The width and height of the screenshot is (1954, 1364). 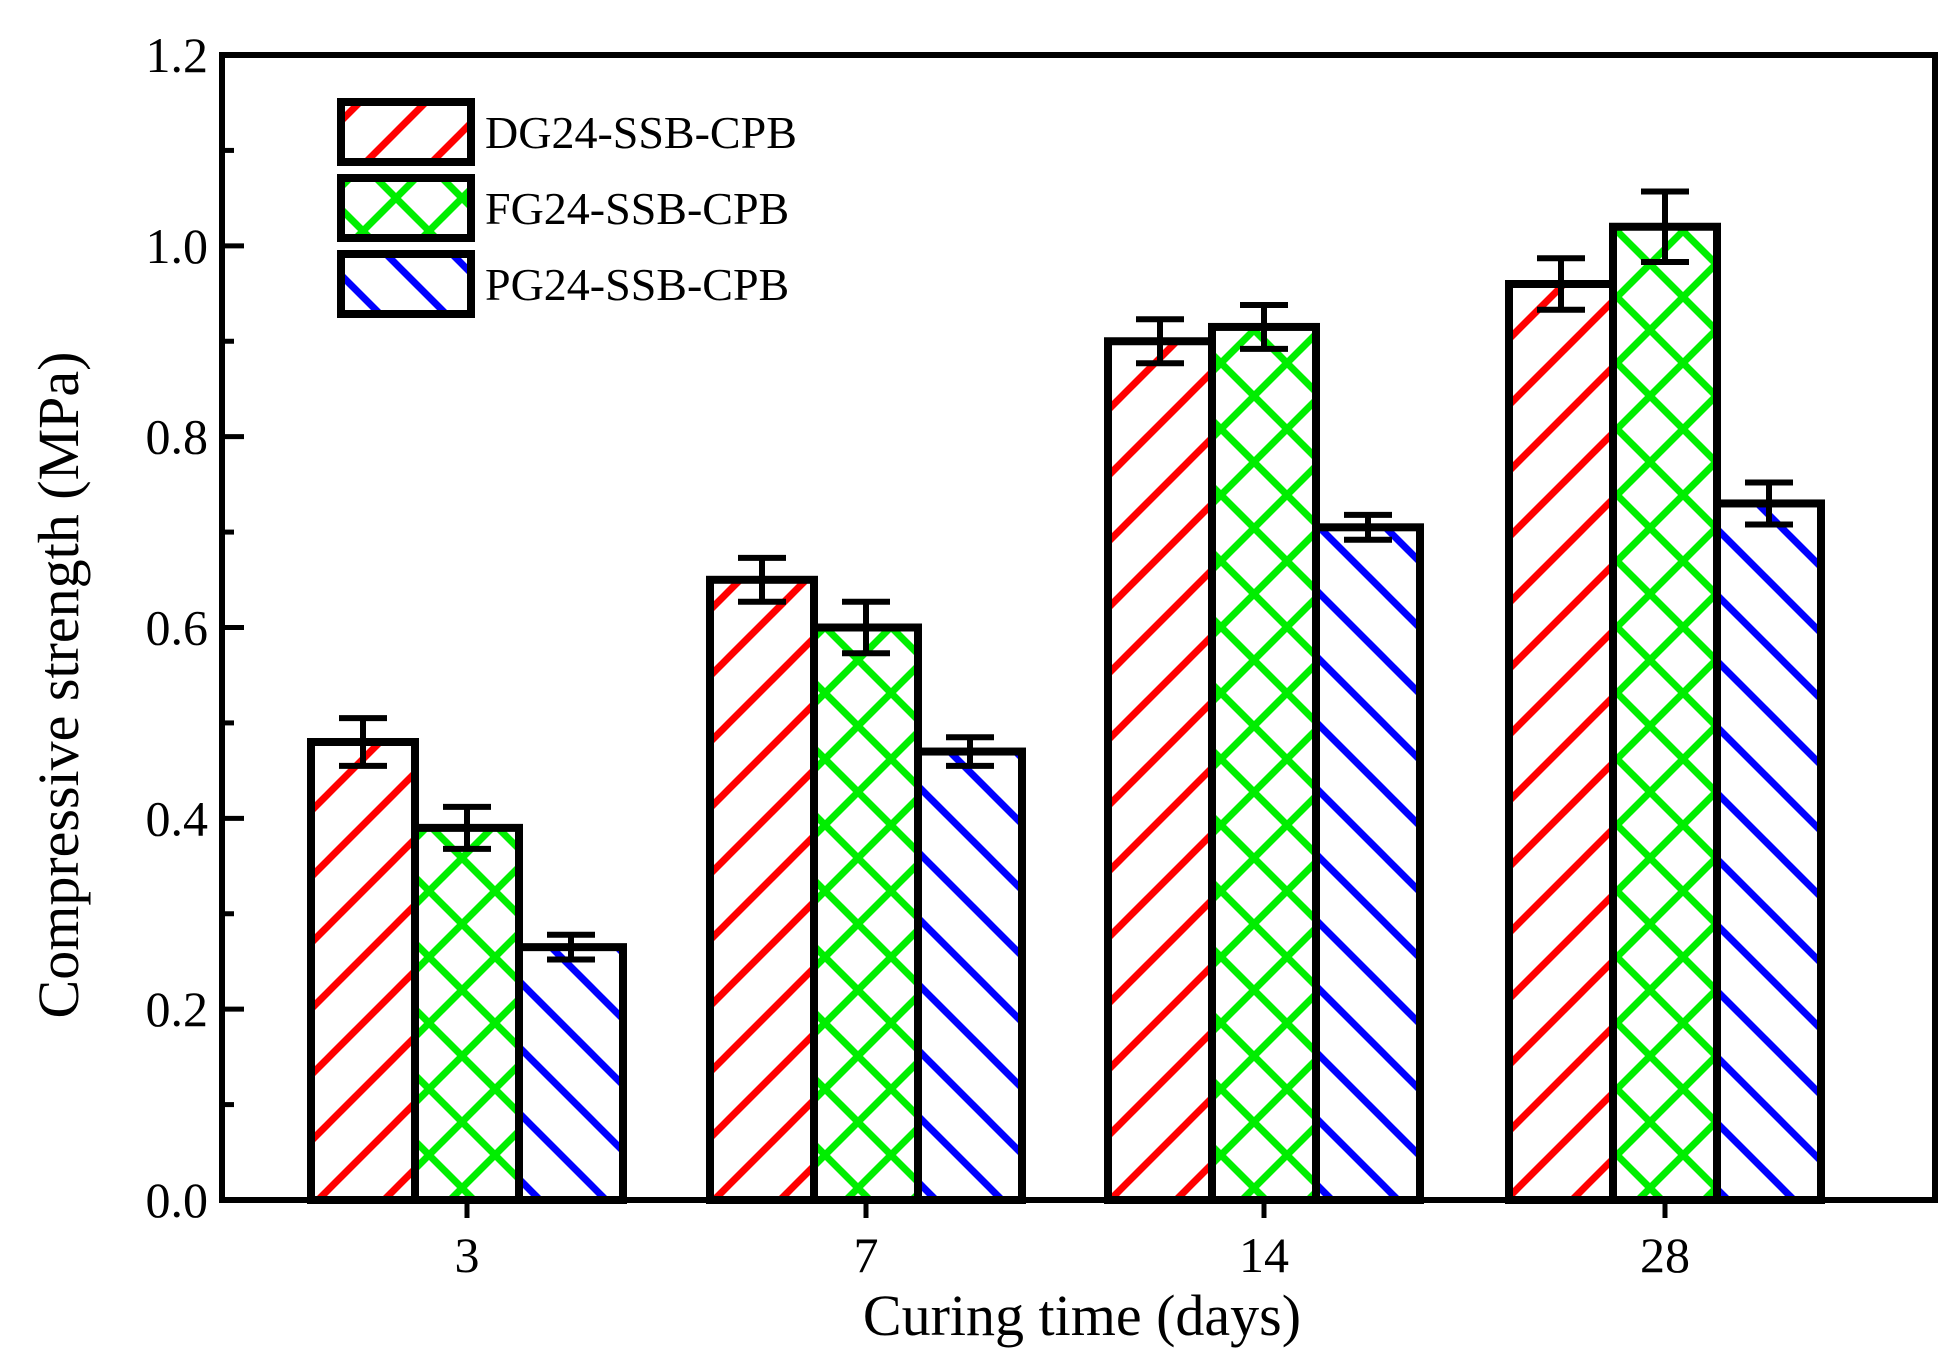 I want to click on y-tick-label: 0.2, so click(x=177, y=1009).